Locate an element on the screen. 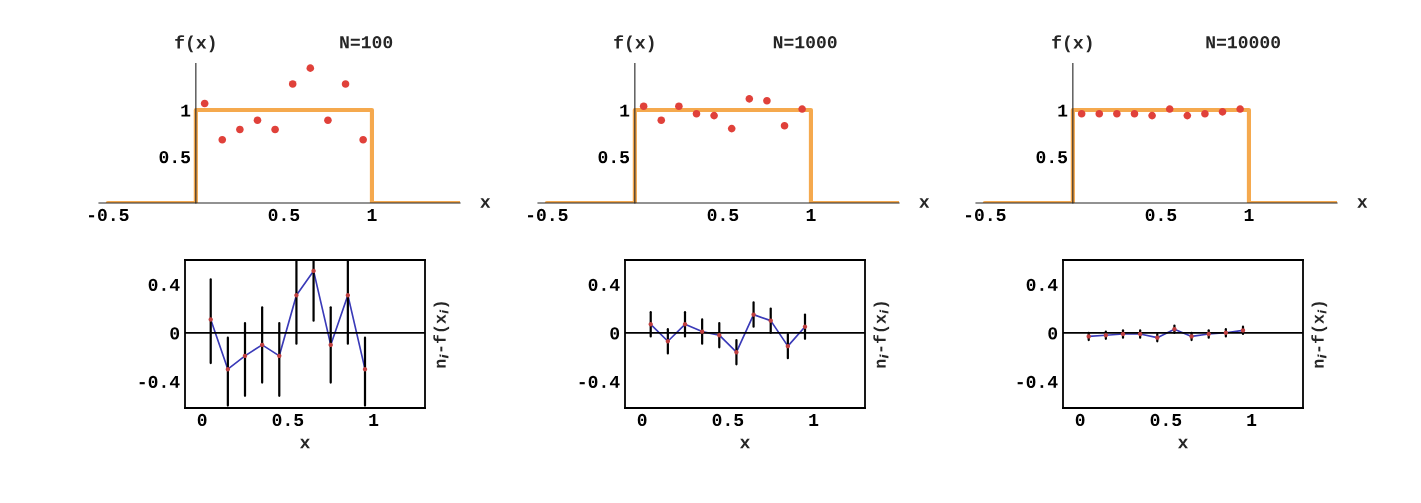 The width and height of the screenshot is (1421, 503). chart-title: N=100 is located at coordinates (366, 42).